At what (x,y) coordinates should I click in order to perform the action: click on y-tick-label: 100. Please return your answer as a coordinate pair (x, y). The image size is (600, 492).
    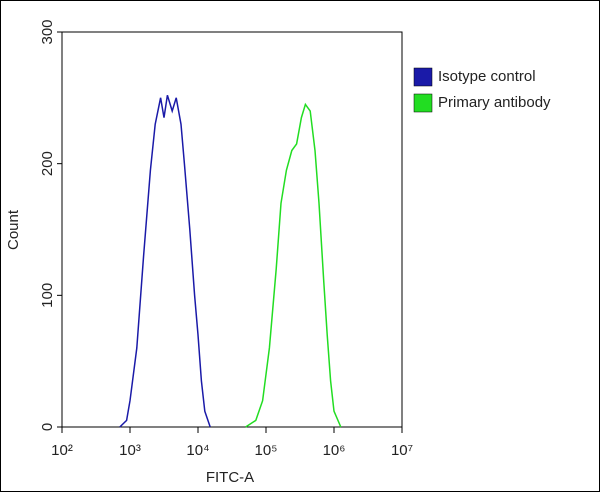
    Looking at the image, I should click on (47, 295).